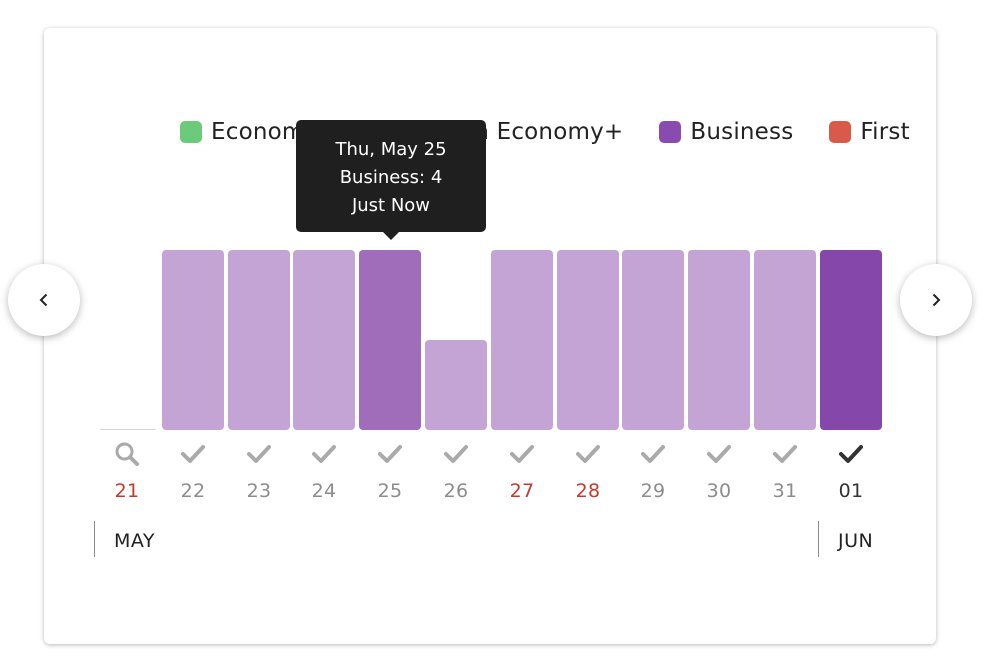 This screenshot has height=672, width=986. I want to click on legend-item-business: Business, so click(726, 132).